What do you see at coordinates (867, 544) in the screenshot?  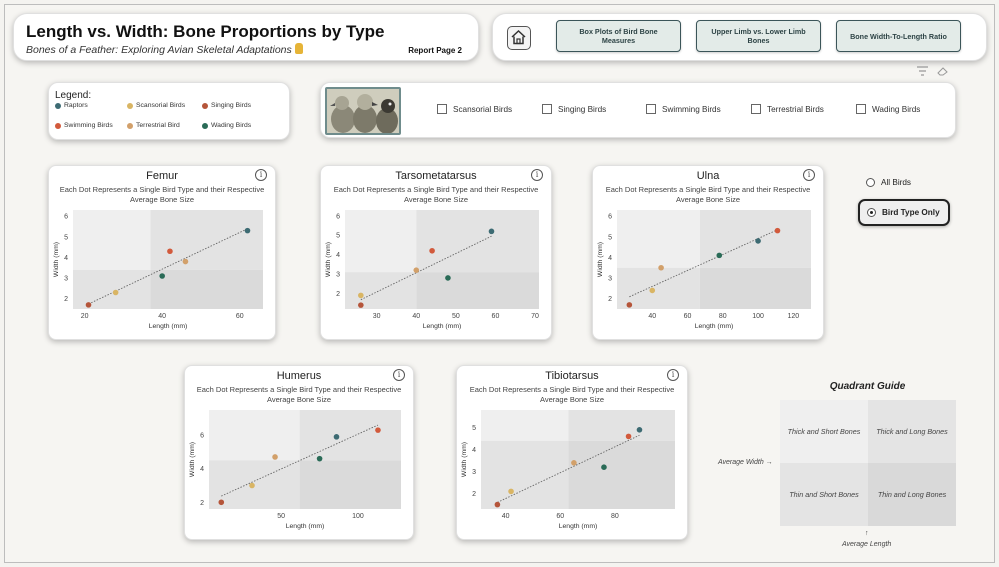 I see `average-length-label: Average Length` at bounding box center [867, 544].